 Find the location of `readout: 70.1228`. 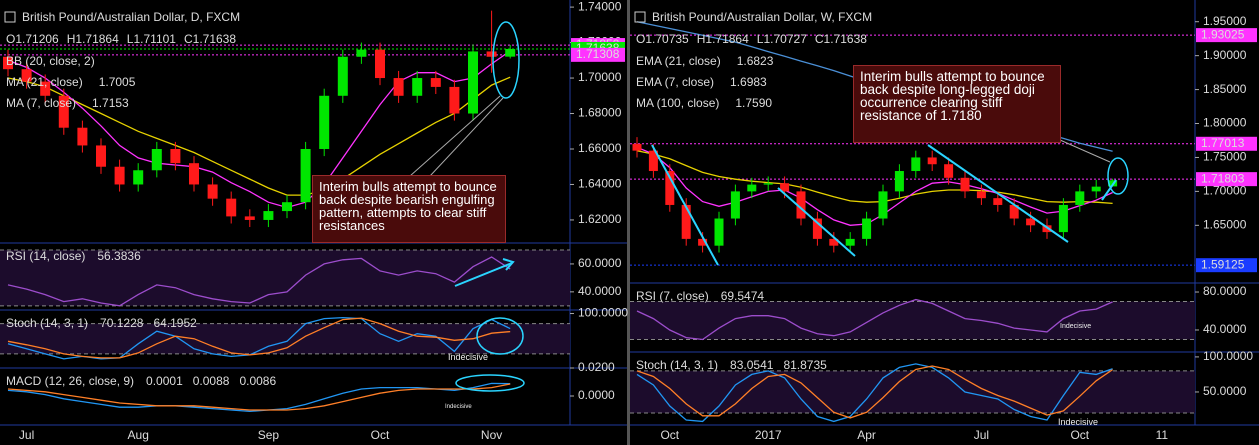

readout: 70.1228 is located at coordinates (122, 323).